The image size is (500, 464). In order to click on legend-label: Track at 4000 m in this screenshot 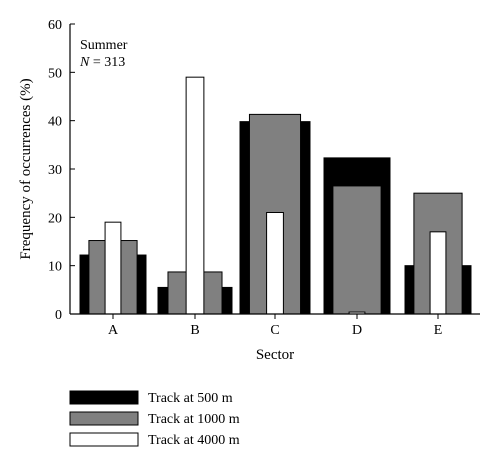, I will do `click(194, 440)`.